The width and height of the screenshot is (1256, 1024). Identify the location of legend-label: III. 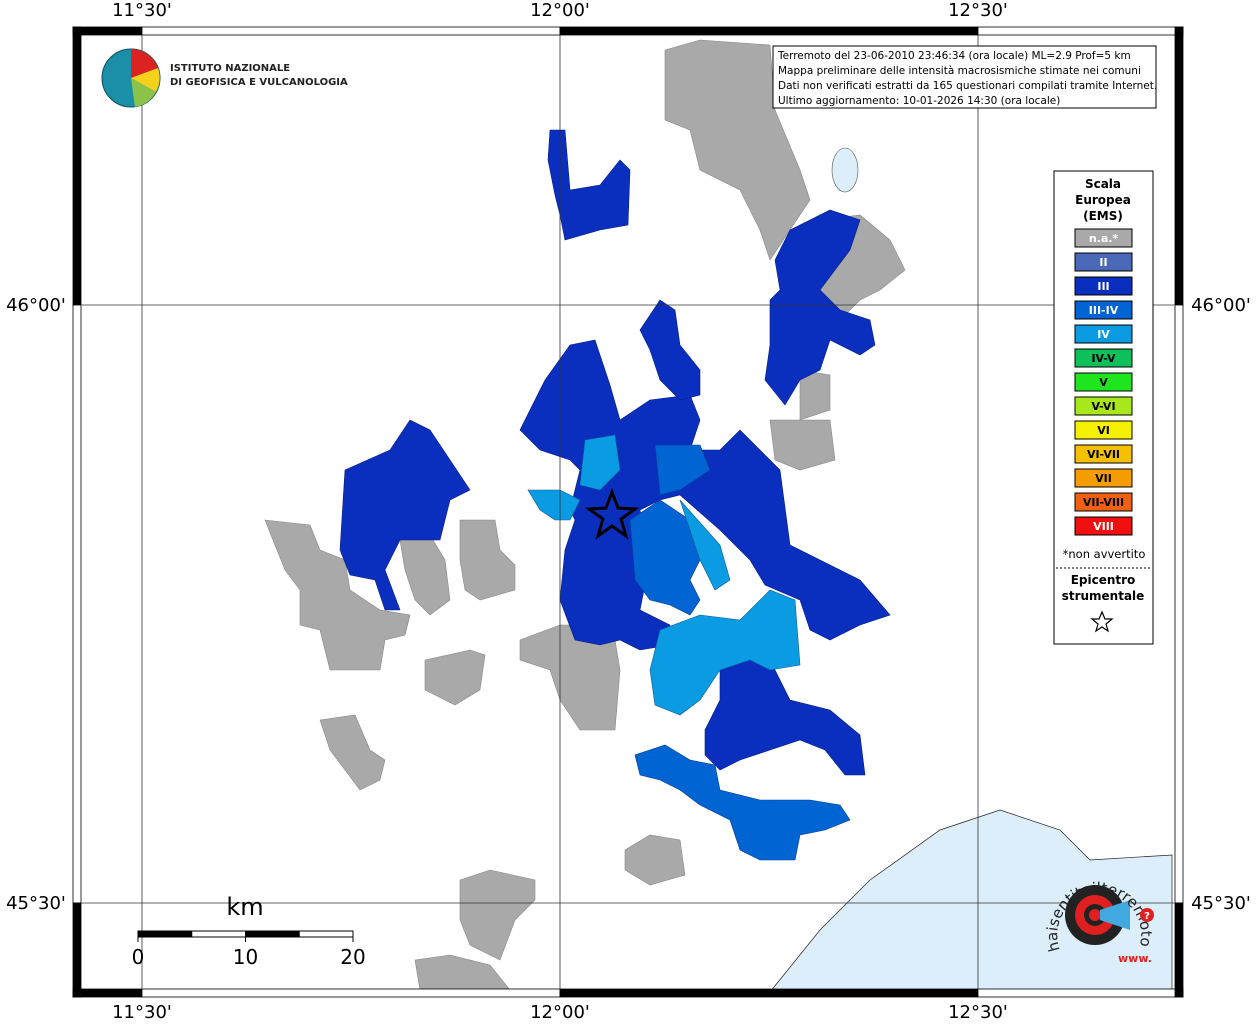
(1103, 286).